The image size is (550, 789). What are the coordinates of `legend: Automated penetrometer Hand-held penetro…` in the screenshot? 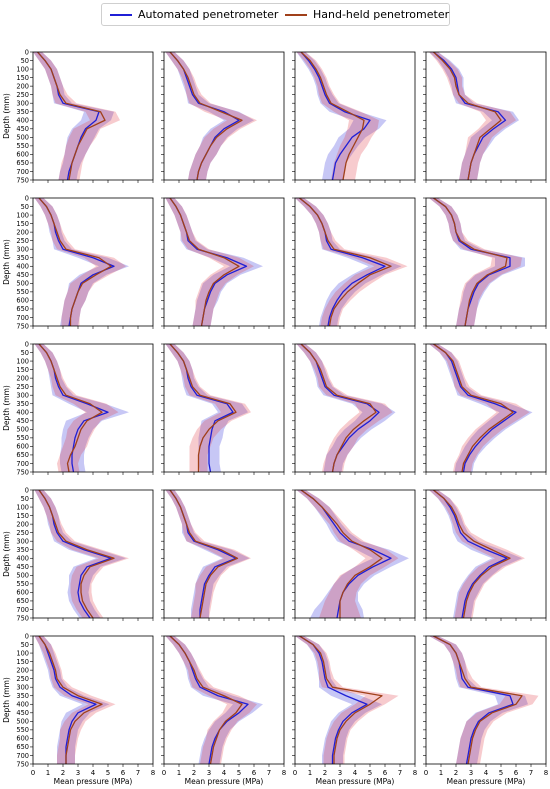 It's located at (275, 14).